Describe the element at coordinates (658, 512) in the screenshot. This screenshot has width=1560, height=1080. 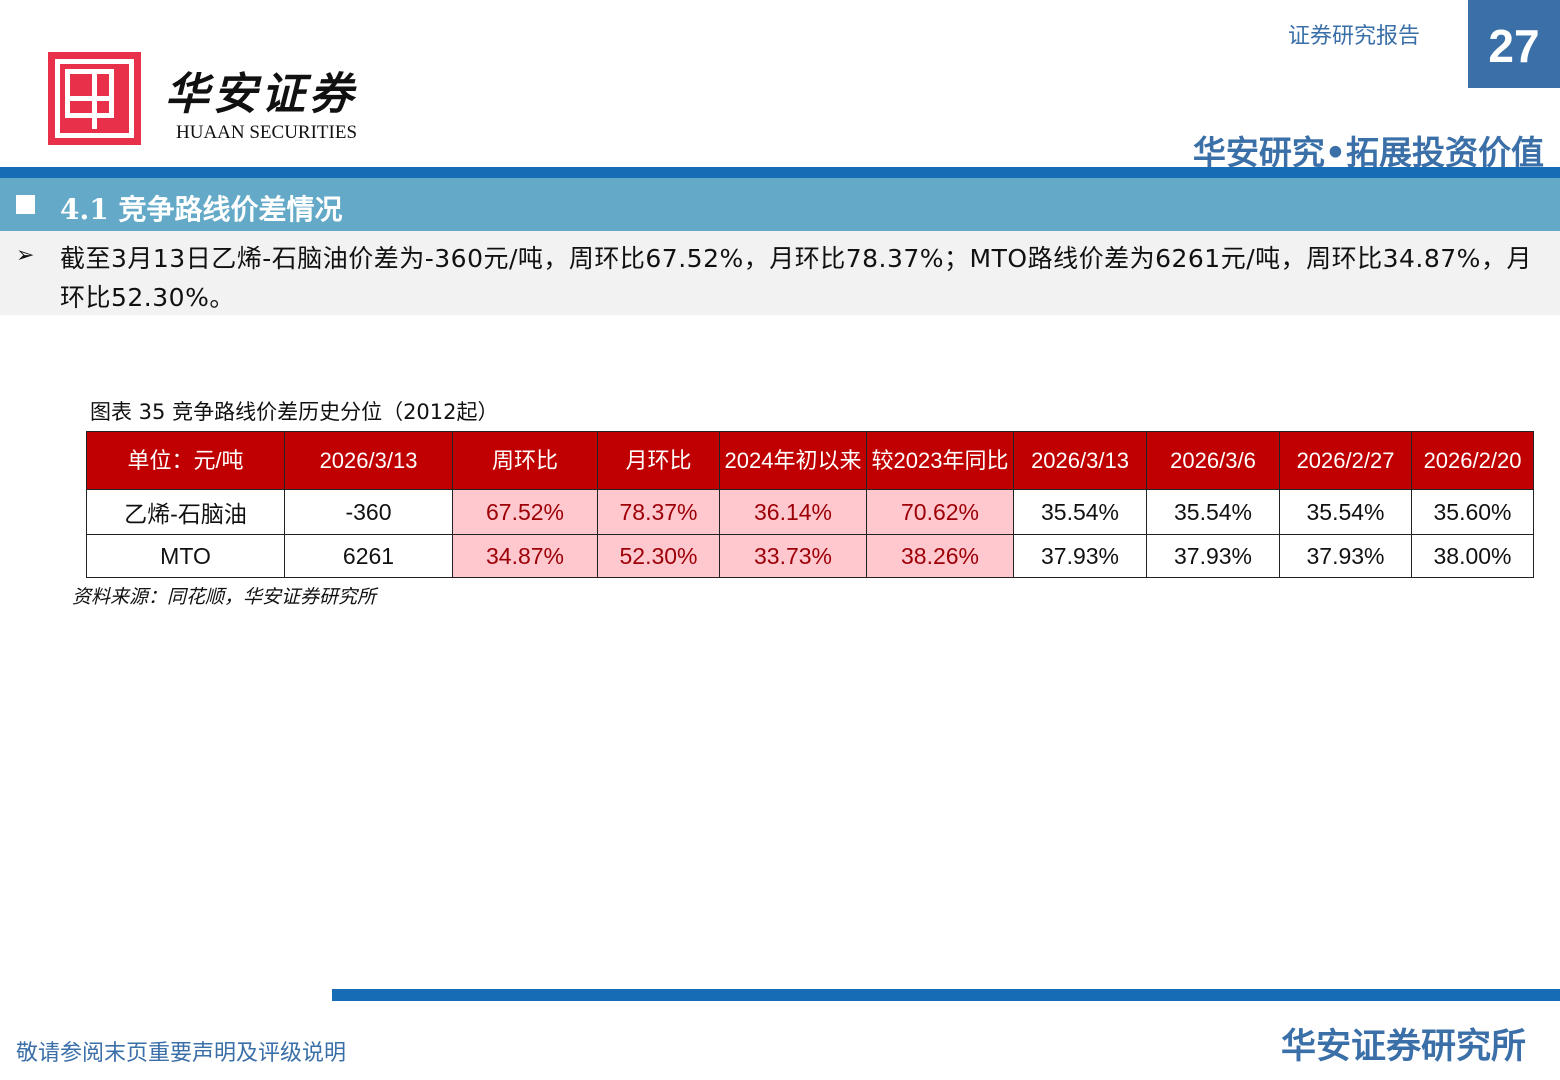
I see `table-cell: 78.37%` at that location.